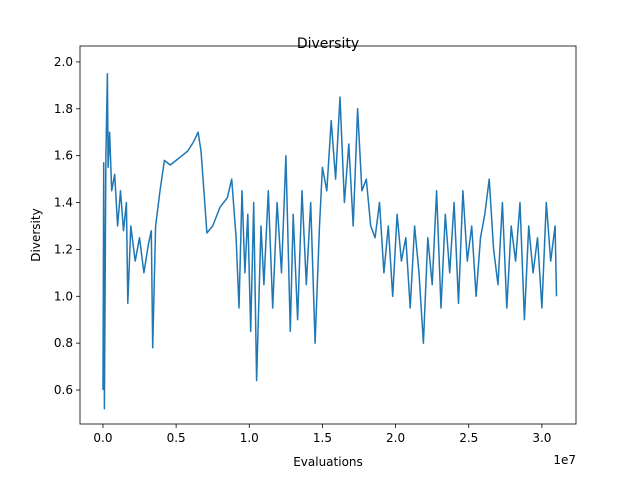 This screenshot has height=482, width=640. Describe the element at coordinates (395, 438) in the screenshot. I see `x-tick-label: 2.0` at that location.